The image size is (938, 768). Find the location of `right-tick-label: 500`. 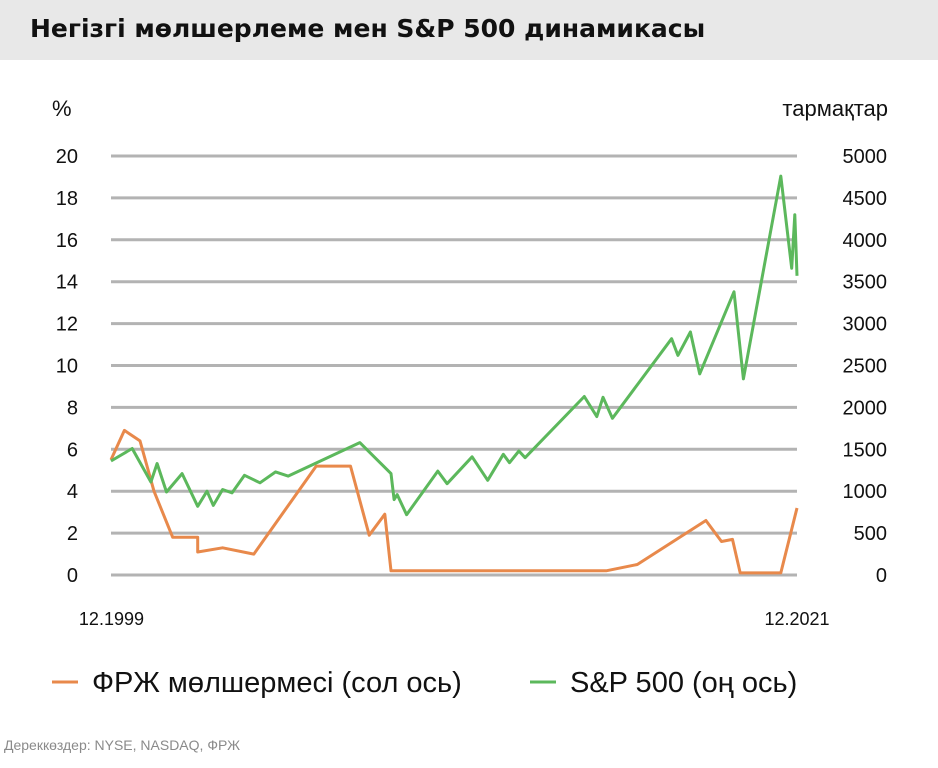

right-tick-label: 500 is located at coordinates (870, 534).